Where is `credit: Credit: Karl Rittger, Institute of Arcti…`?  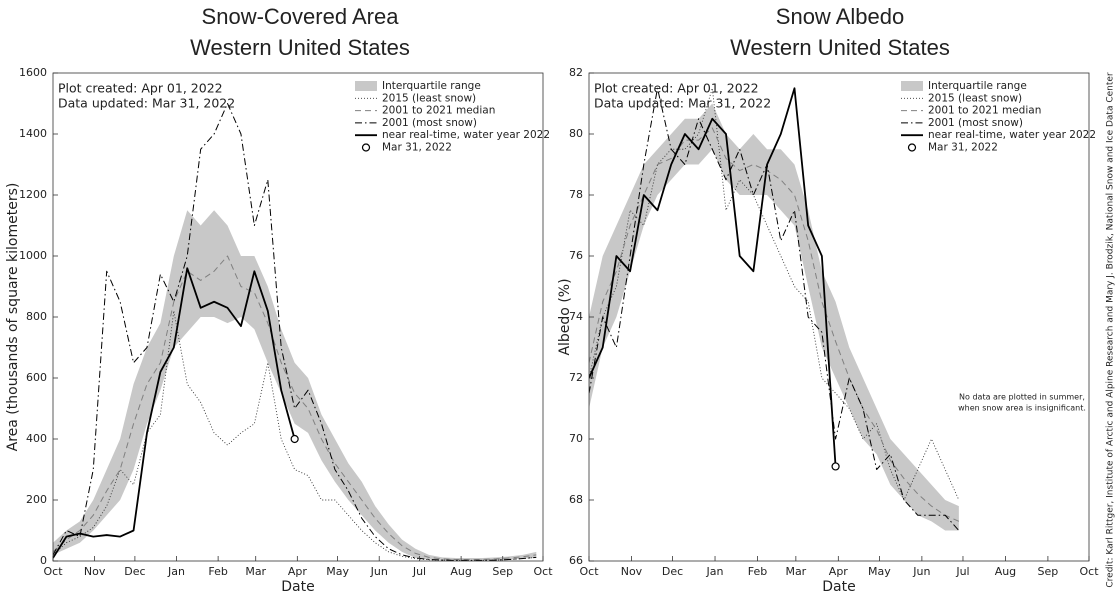 credit: Credit: Karl Rittger, Institute of Arcti… is located at coordinates (1111, 330).